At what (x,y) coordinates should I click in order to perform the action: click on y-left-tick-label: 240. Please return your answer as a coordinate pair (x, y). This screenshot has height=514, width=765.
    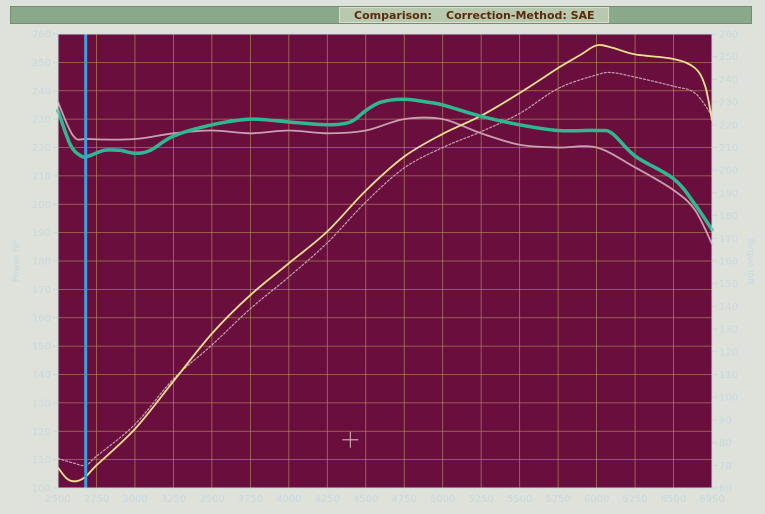
    Looking at the image, I should click on (41, 91).